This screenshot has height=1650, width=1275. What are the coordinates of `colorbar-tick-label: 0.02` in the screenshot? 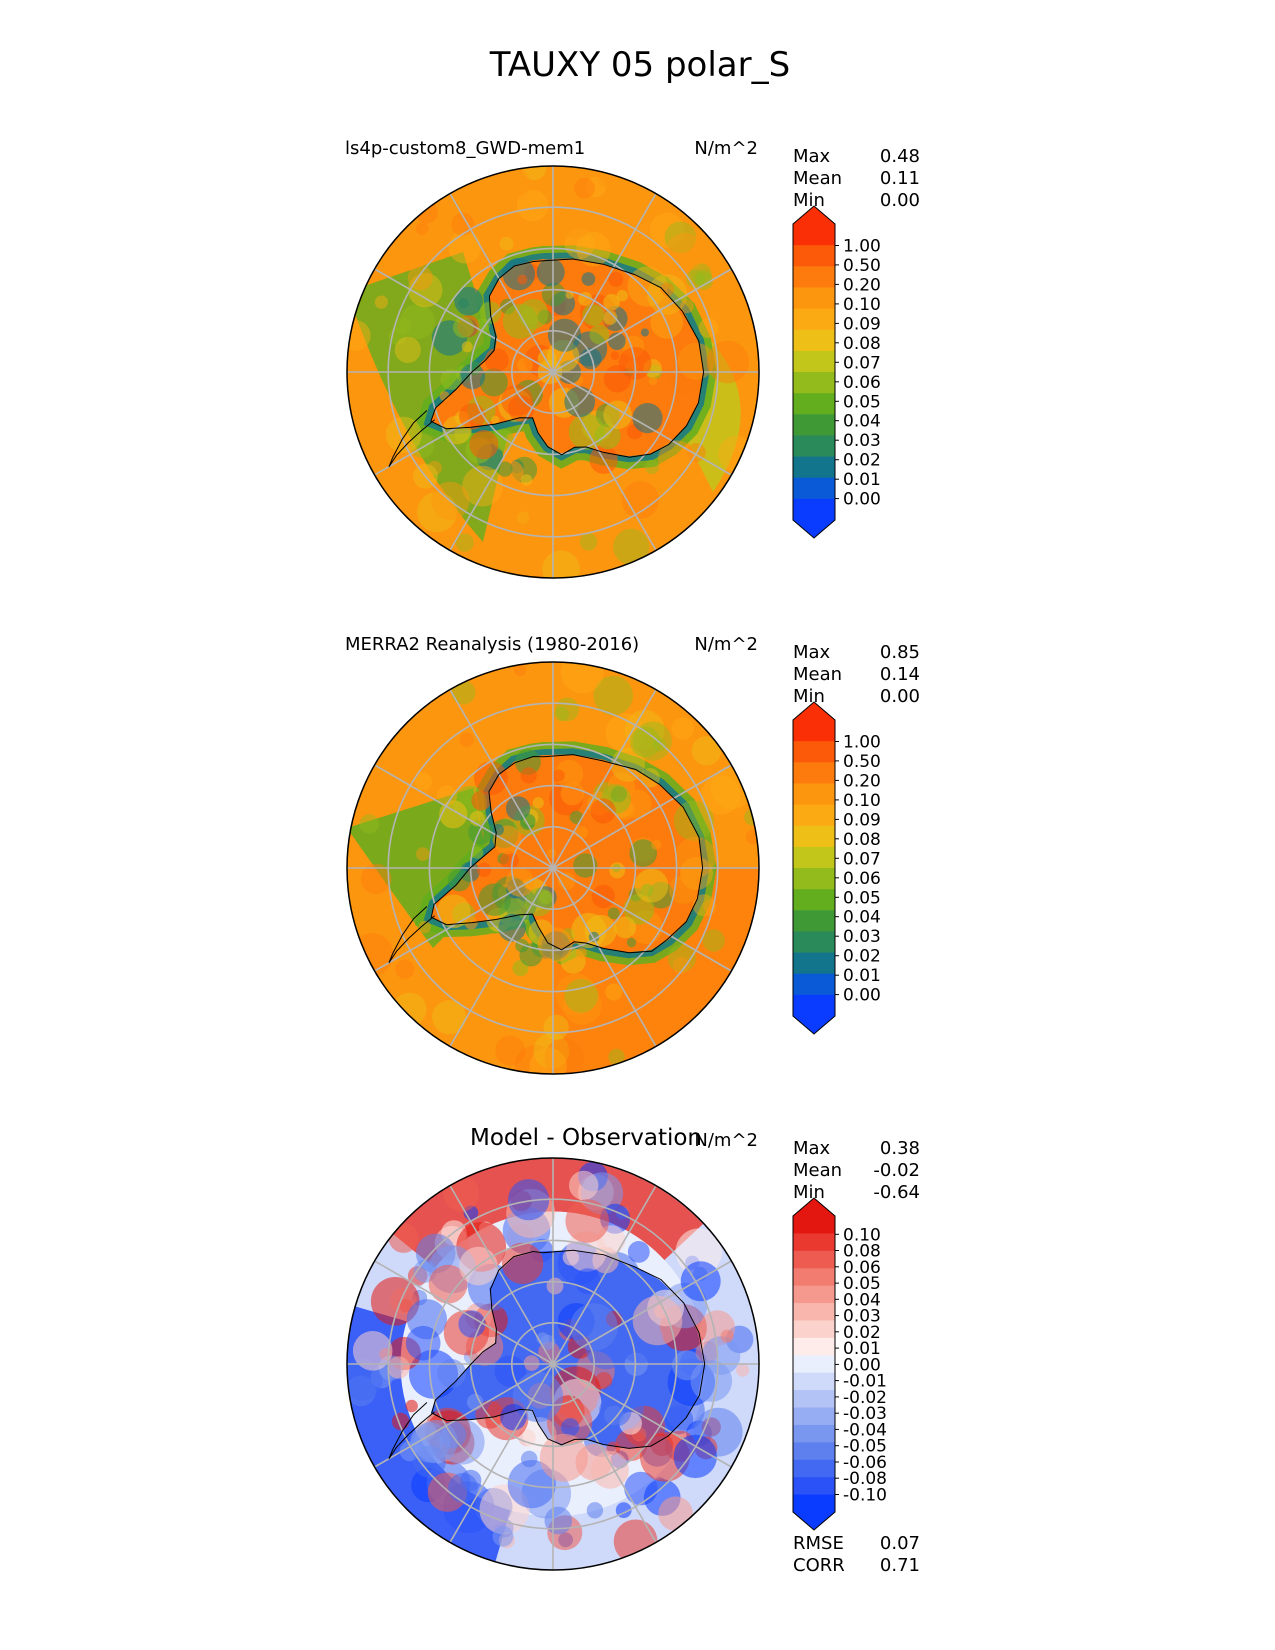 It's located at (862, 1333).